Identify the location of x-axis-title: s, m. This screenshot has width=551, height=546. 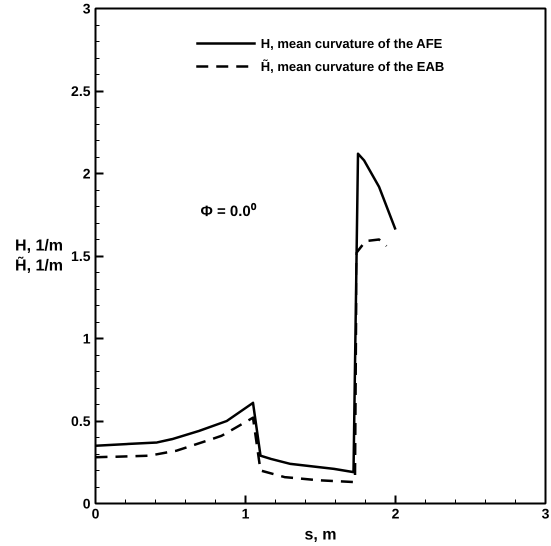
(320, 535).